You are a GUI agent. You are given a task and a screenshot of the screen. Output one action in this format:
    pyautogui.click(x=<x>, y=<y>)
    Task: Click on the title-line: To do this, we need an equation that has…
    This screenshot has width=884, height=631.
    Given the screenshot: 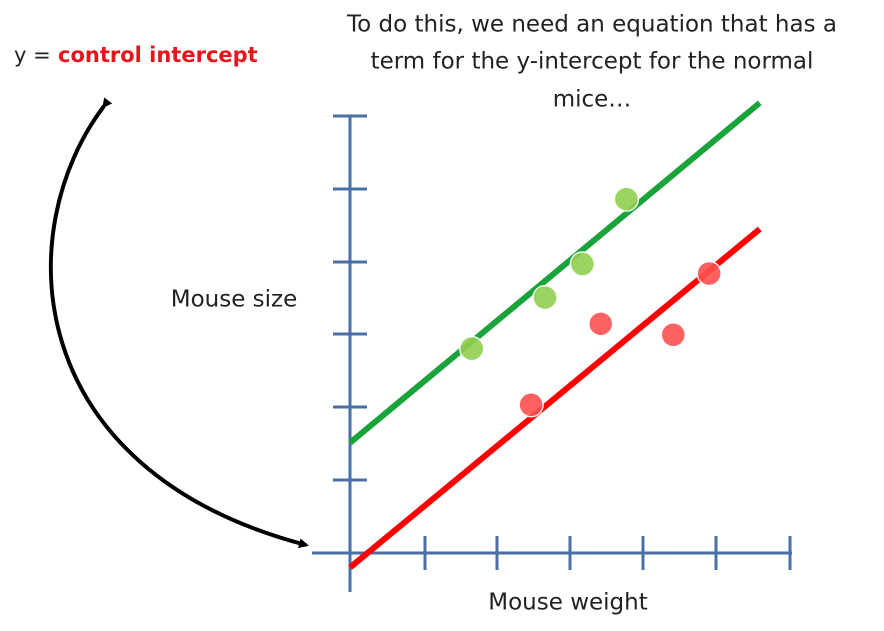 What is the action you would take?
    pyautogui.click(x=591, y=25)
    